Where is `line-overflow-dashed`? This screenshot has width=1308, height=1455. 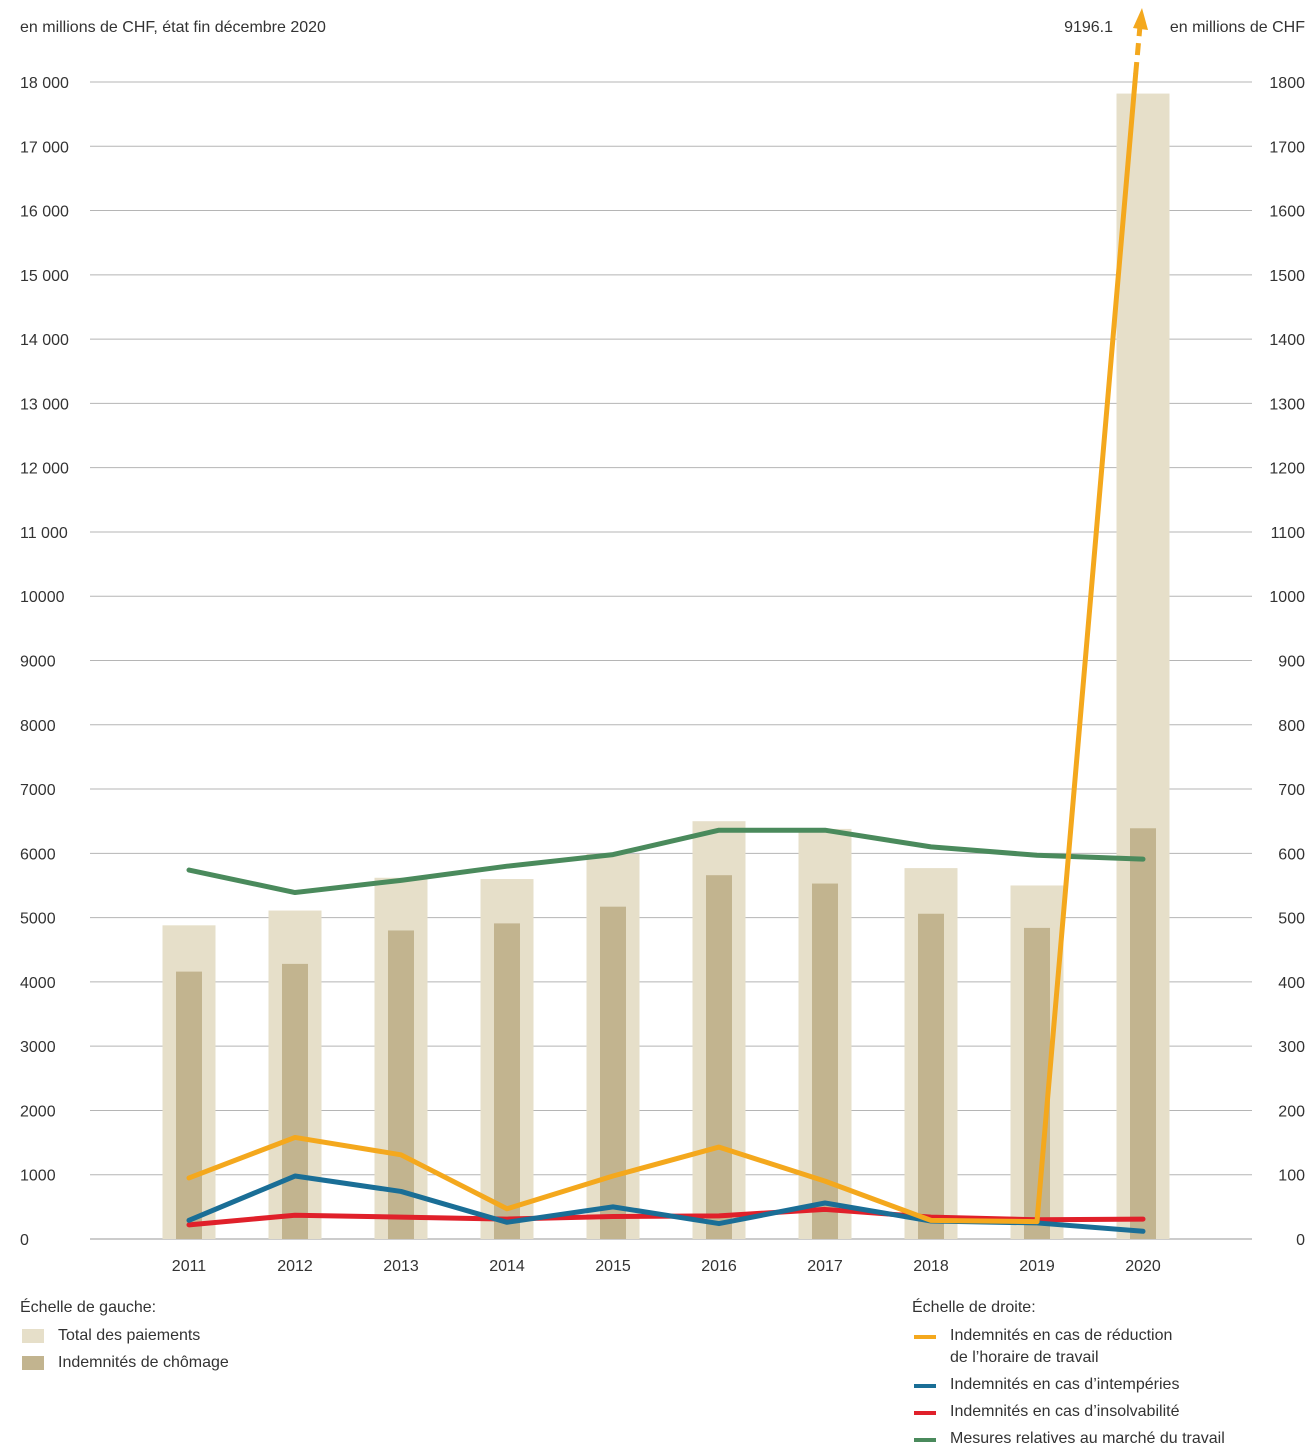
line-overflow-dashed is located at coordinates (1138, 50).